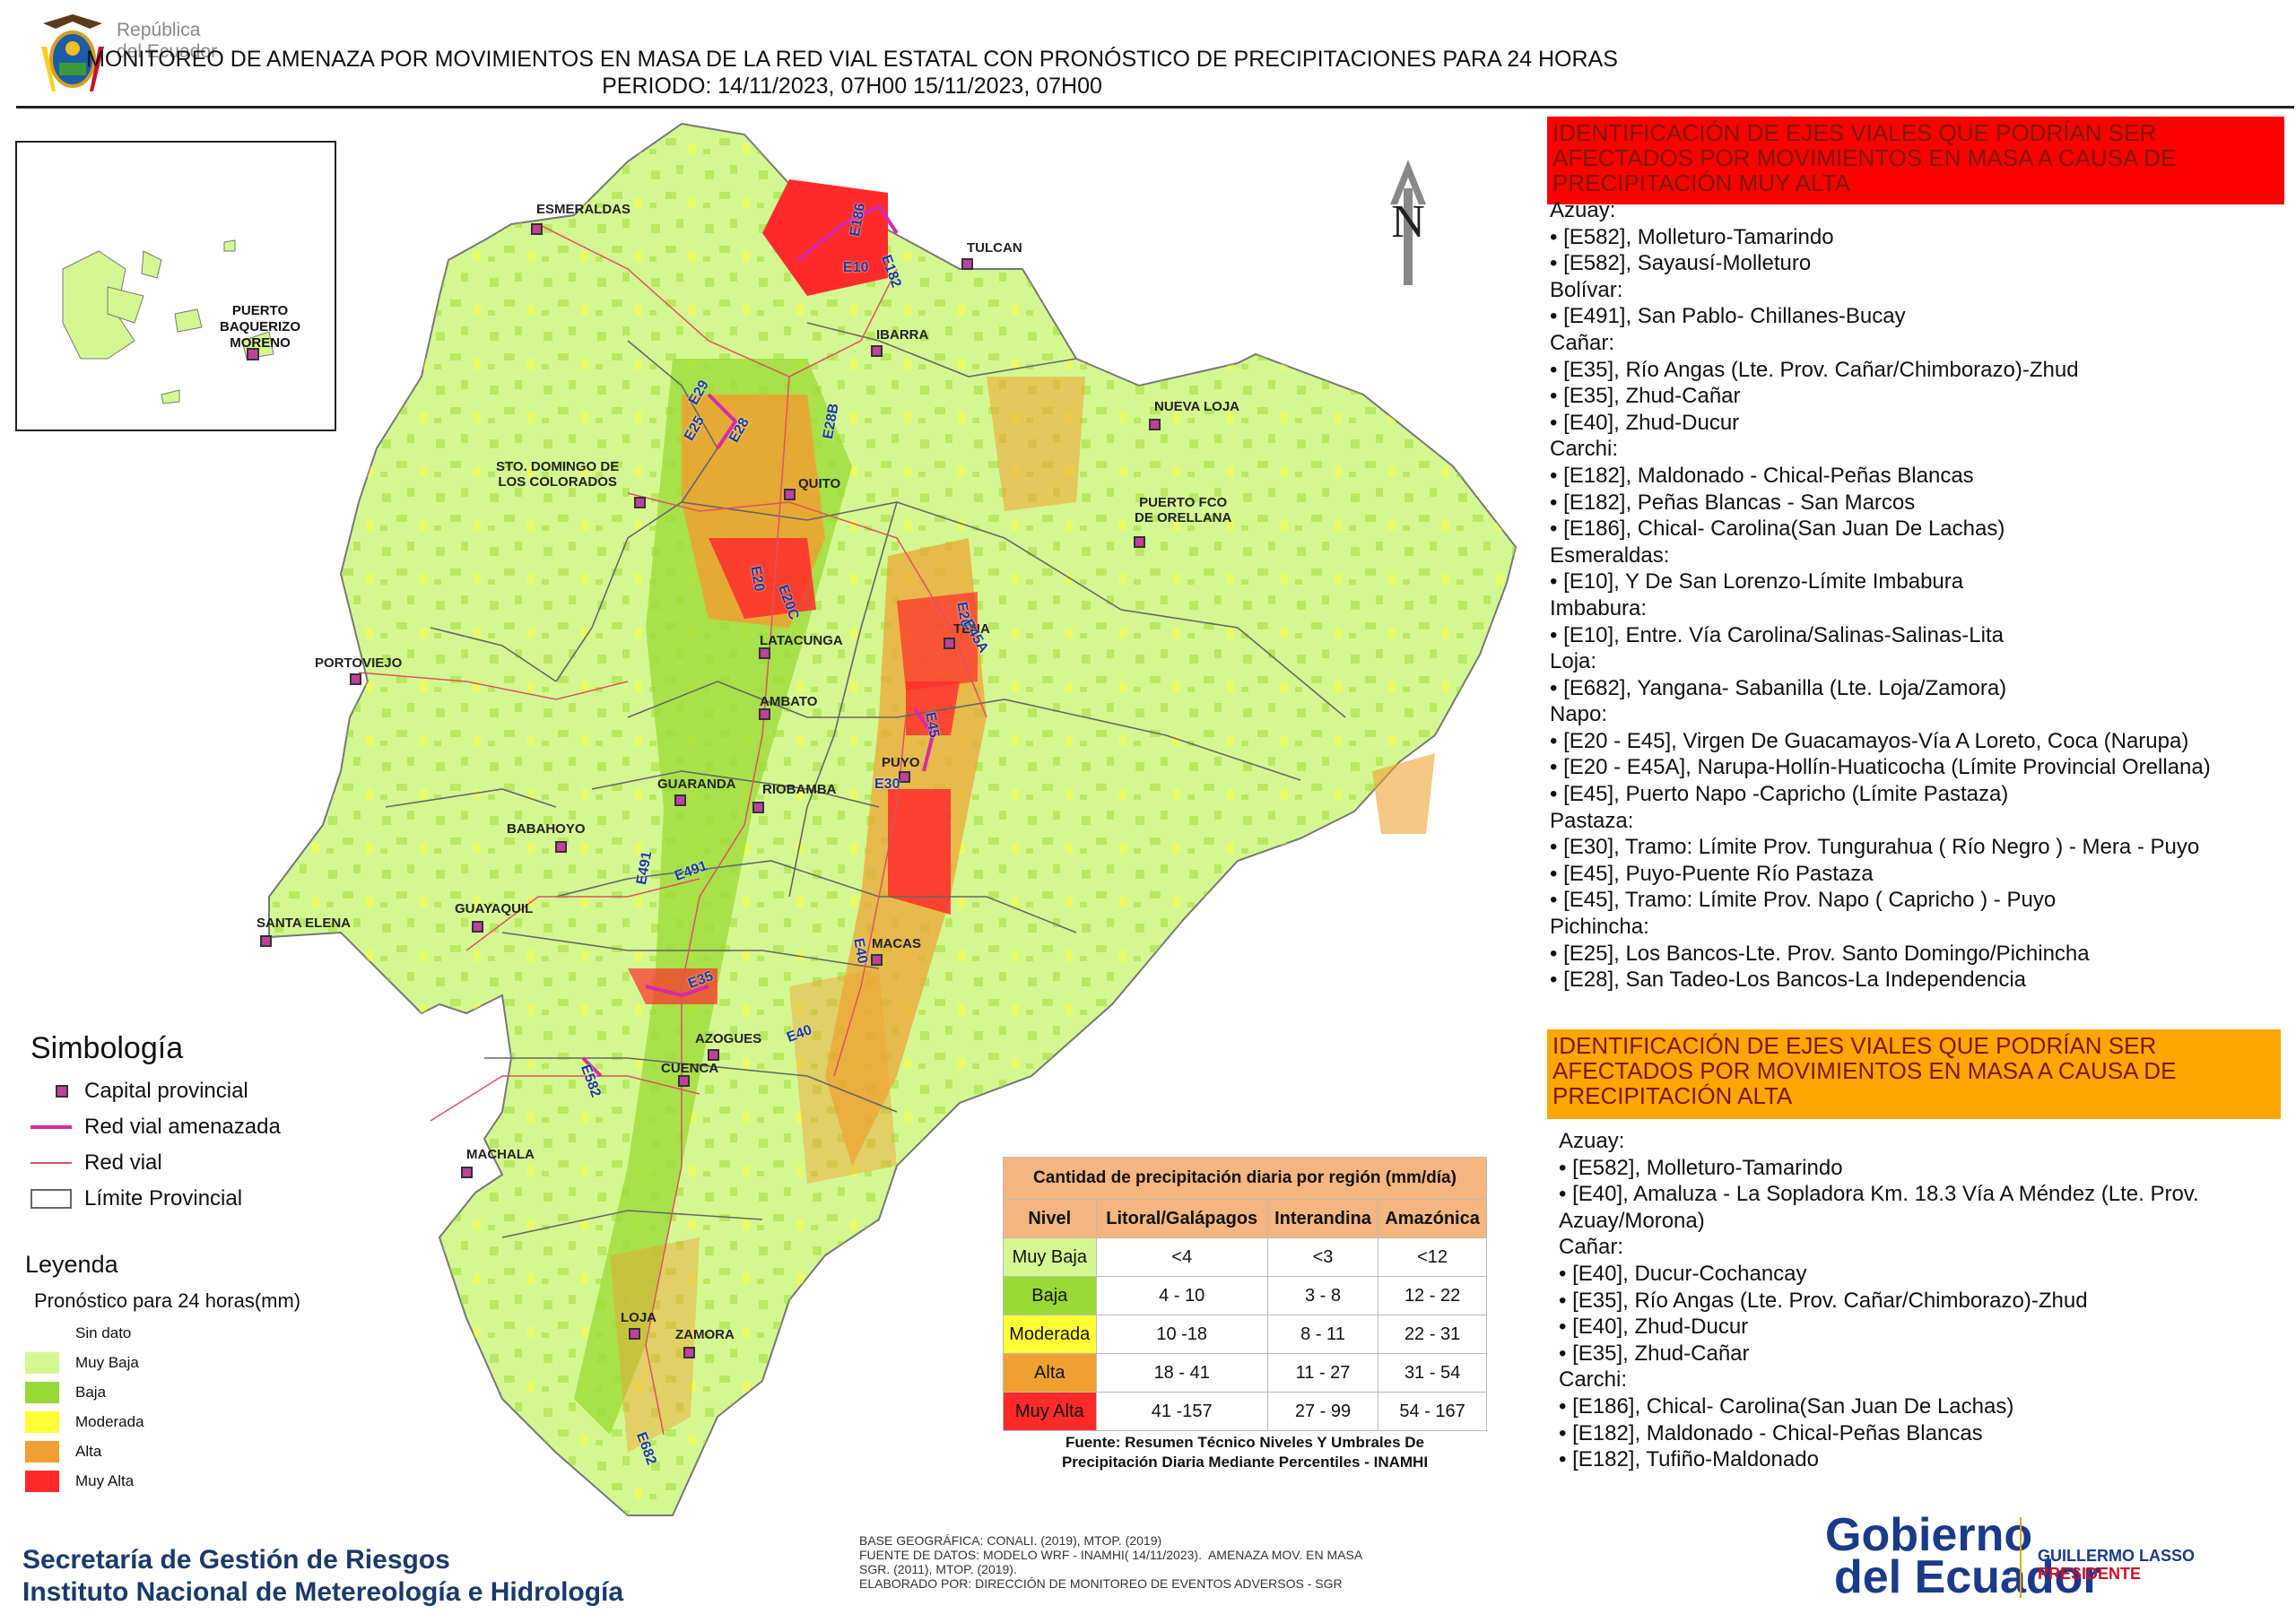  What do you see at coordinates (690, 1068) in the screenshot?
I see `city-label: CUENCA` at bounding box center [690, 1068].